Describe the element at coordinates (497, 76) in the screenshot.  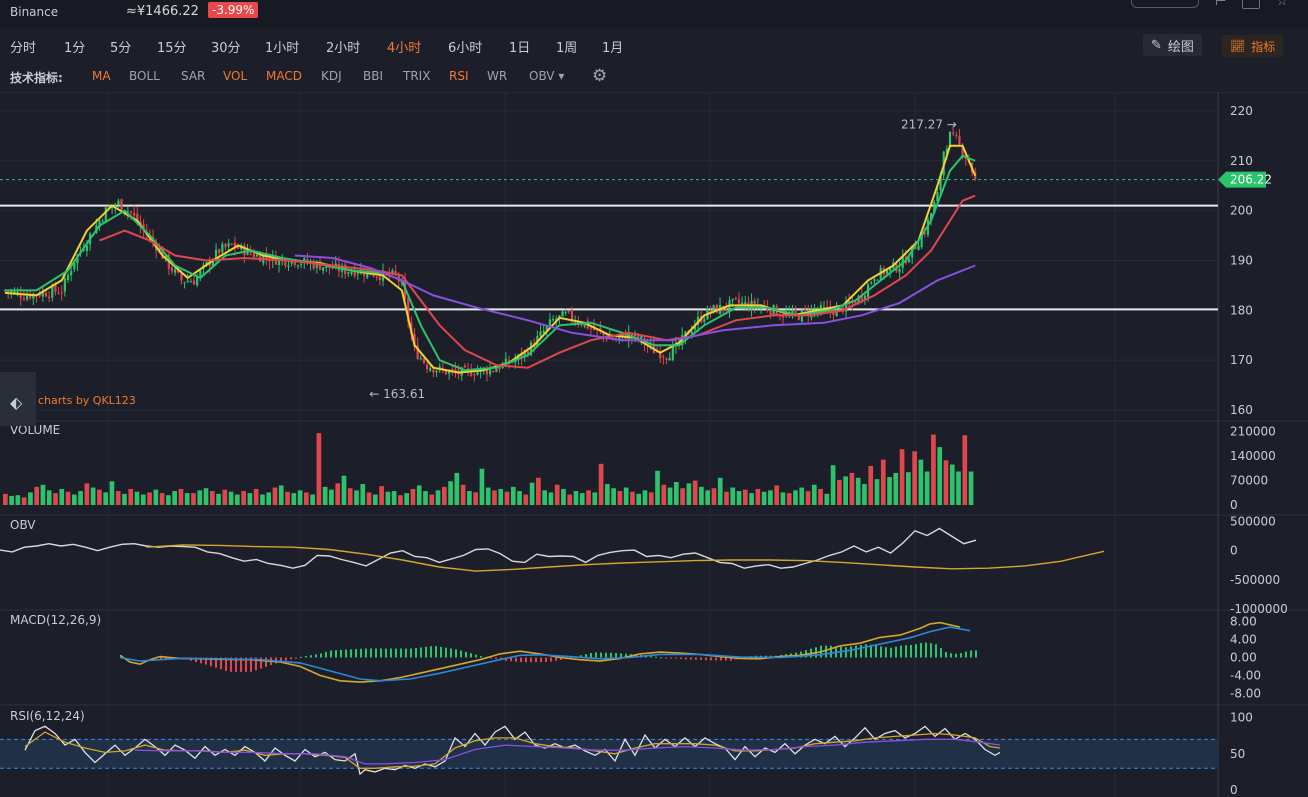
I see `indicator-wr: WR` at that location.